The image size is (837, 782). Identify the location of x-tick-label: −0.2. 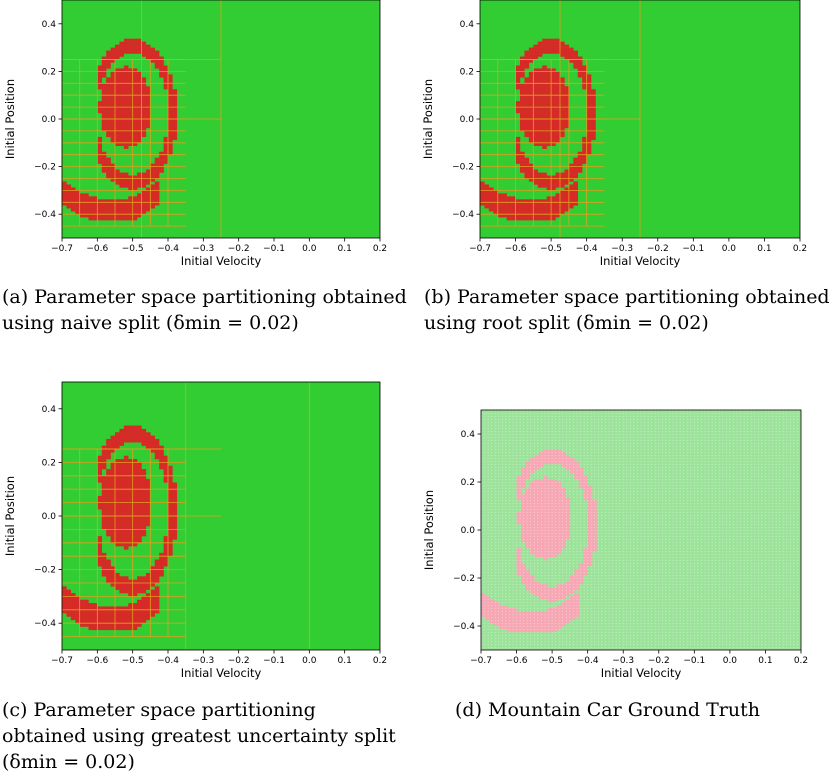
(239, 661).